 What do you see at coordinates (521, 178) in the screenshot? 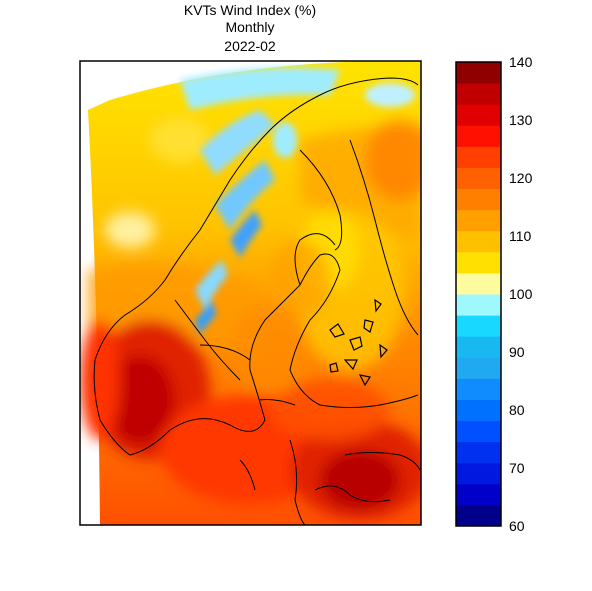
I see `colorbar-tick-label: 120` at bounding box center [521, 178].